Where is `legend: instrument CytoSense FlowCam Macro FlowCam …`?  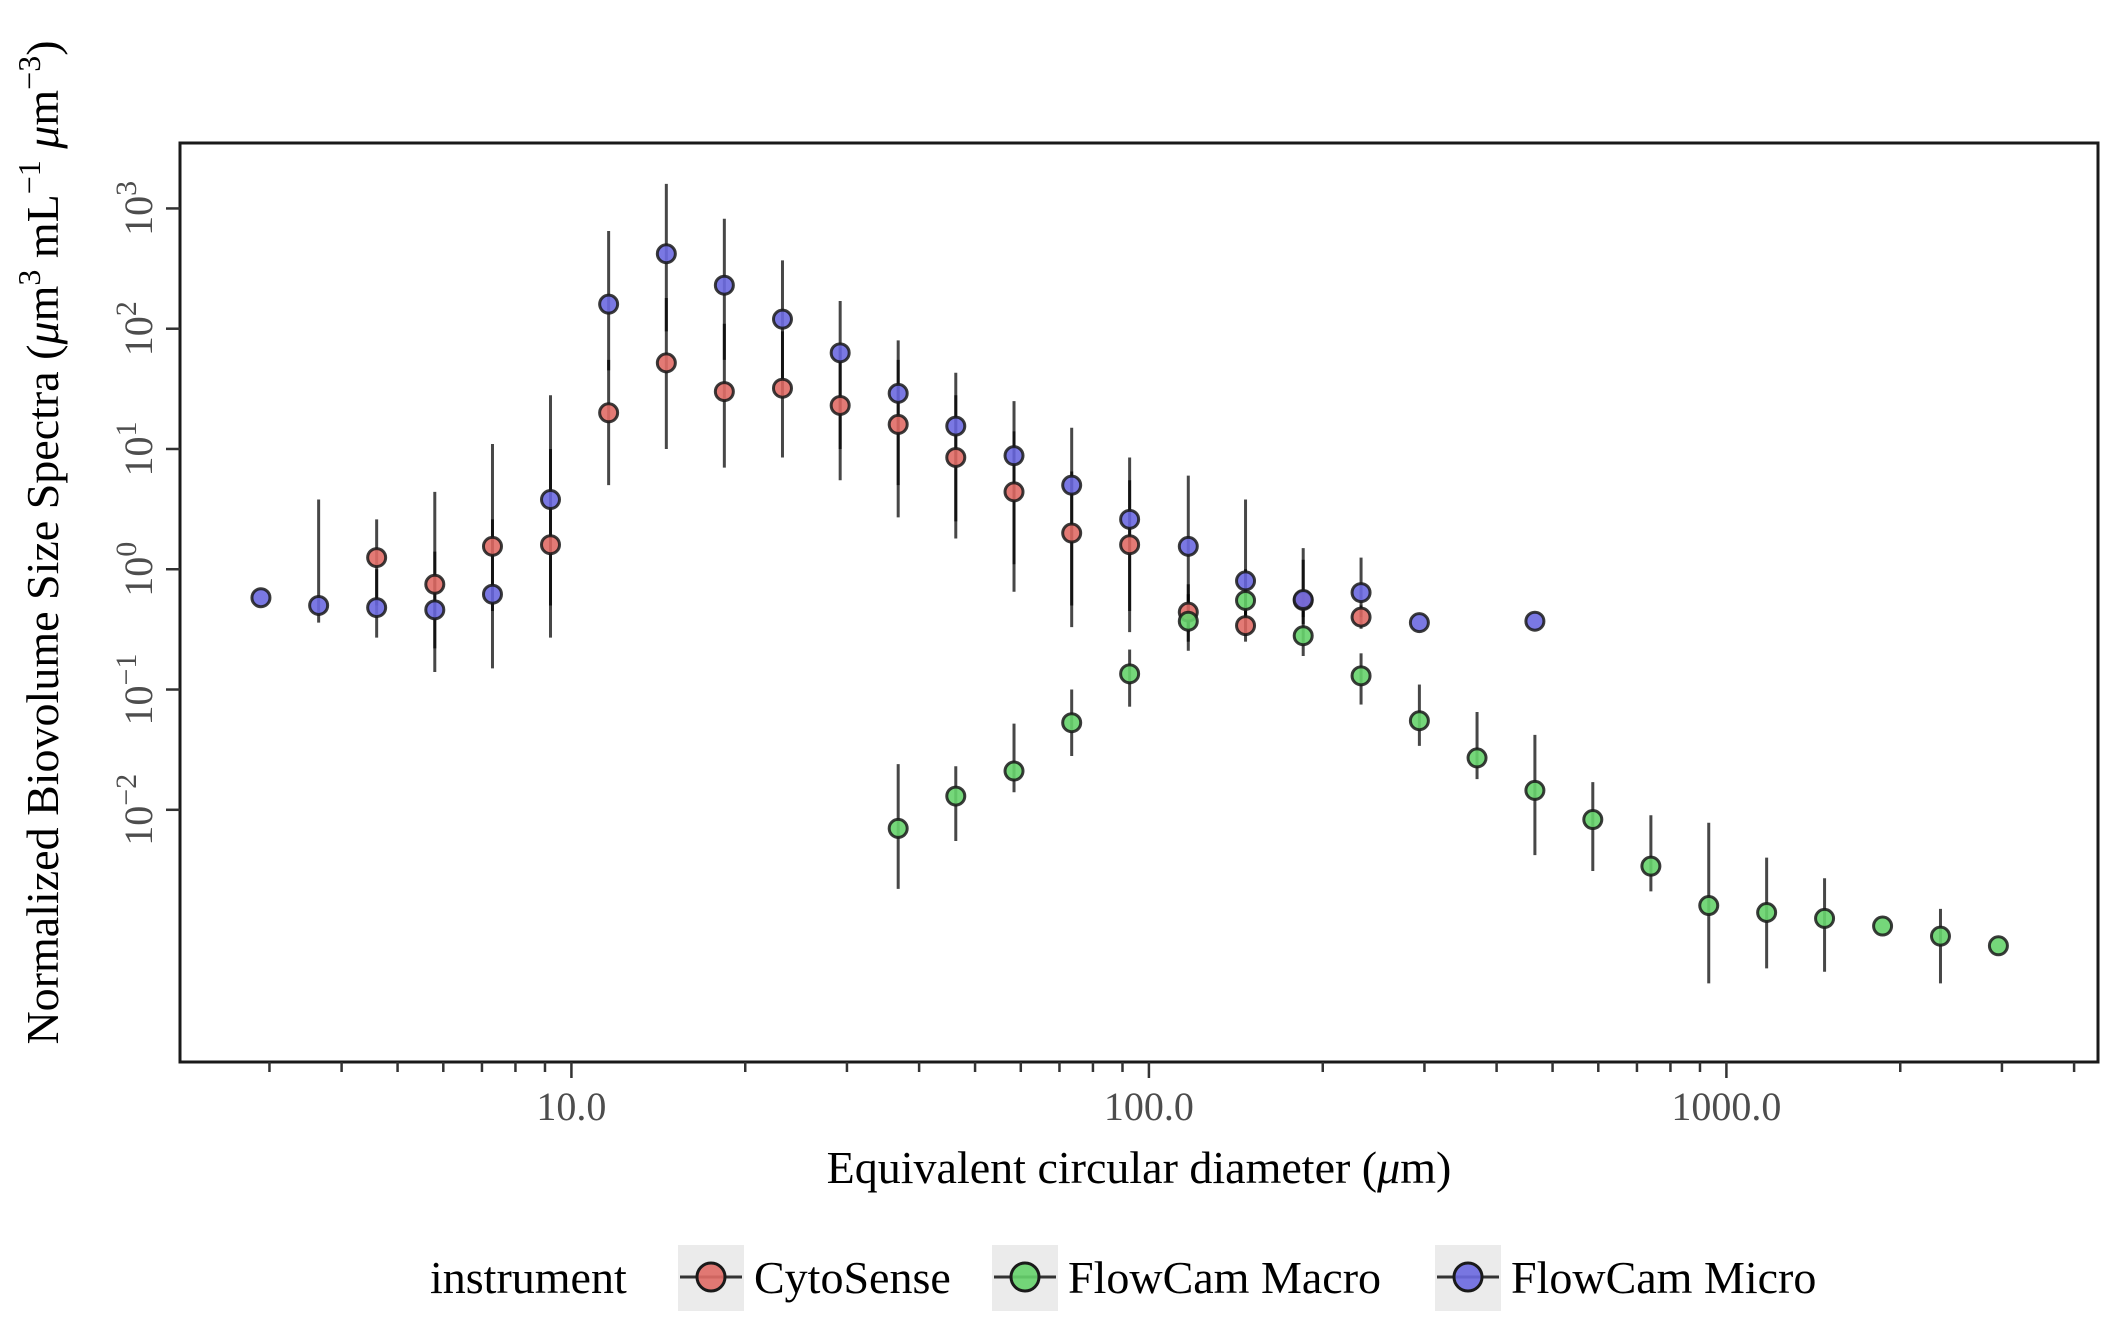
legend: instrument CytoSense FlowCam Macro FlowCam … is located at coordinates (1123, 1278).